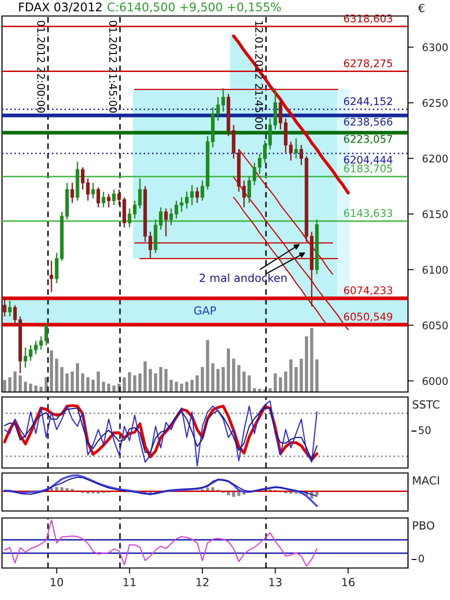 The width and height of the screenshot is (450, 600). Describe the element at coordinates (426, 404) in the screenshot. I see `chart-title: SSTC` at that location.